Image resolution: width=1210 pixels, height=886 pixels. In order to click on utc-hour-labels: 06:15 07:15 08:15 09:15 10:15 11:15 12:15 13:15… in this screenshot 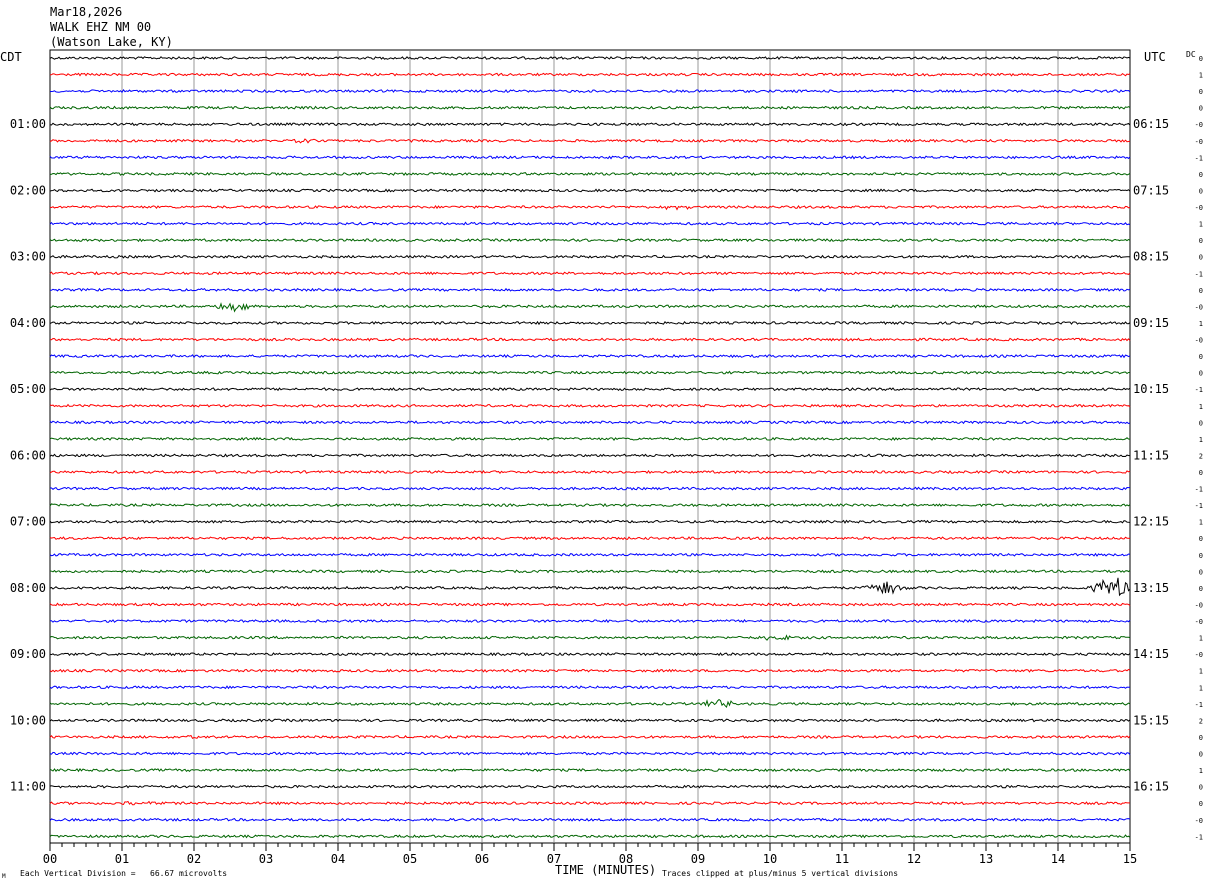, I will do `click(1151, 455)`.